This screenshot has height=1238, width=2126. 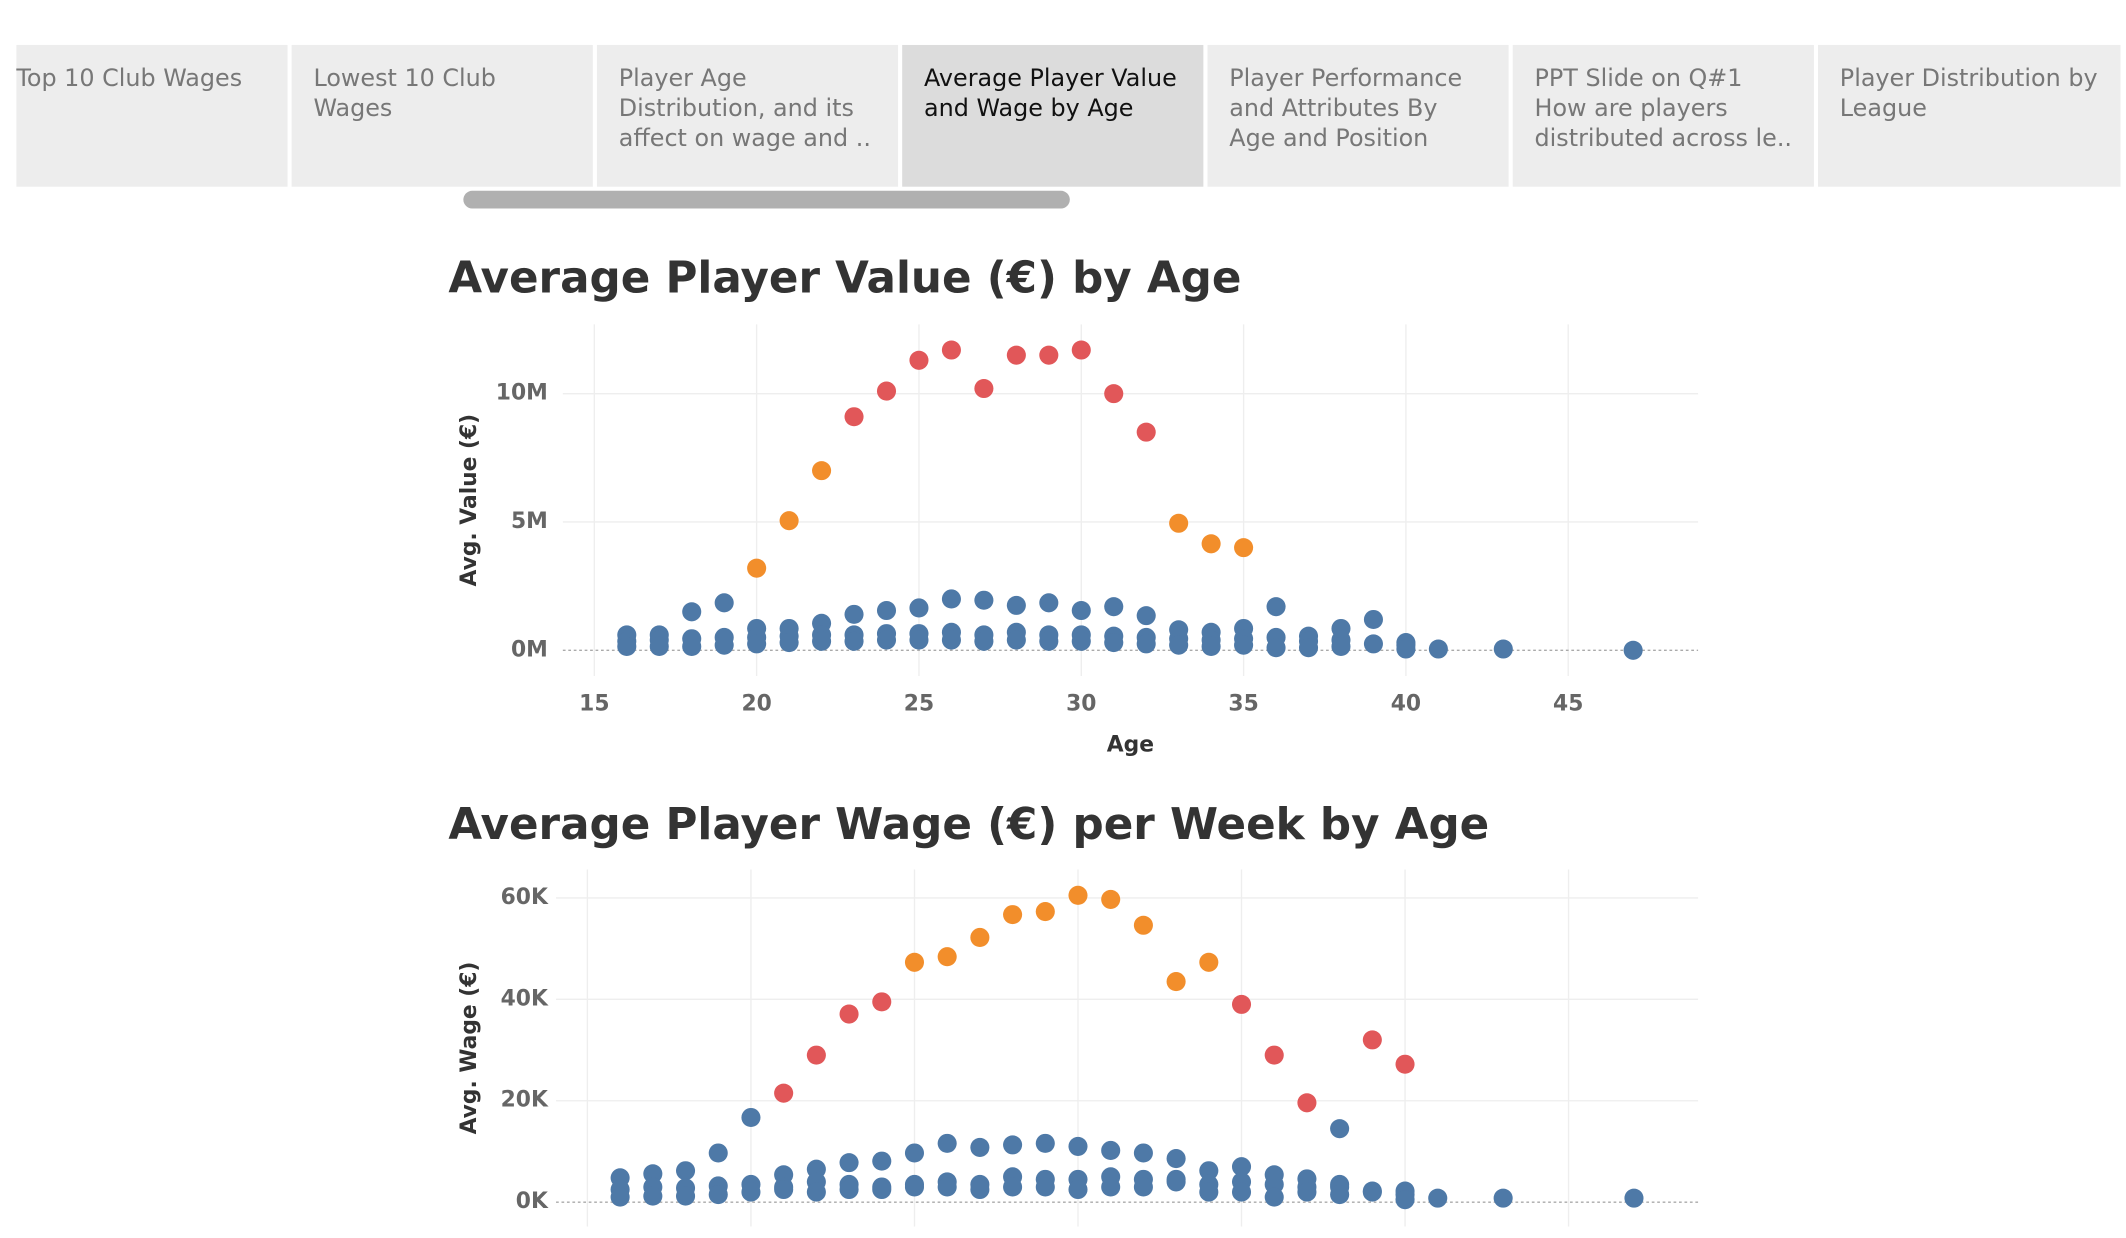 I want to click on x-axis-label: Age, so click(x=1130, y=744).